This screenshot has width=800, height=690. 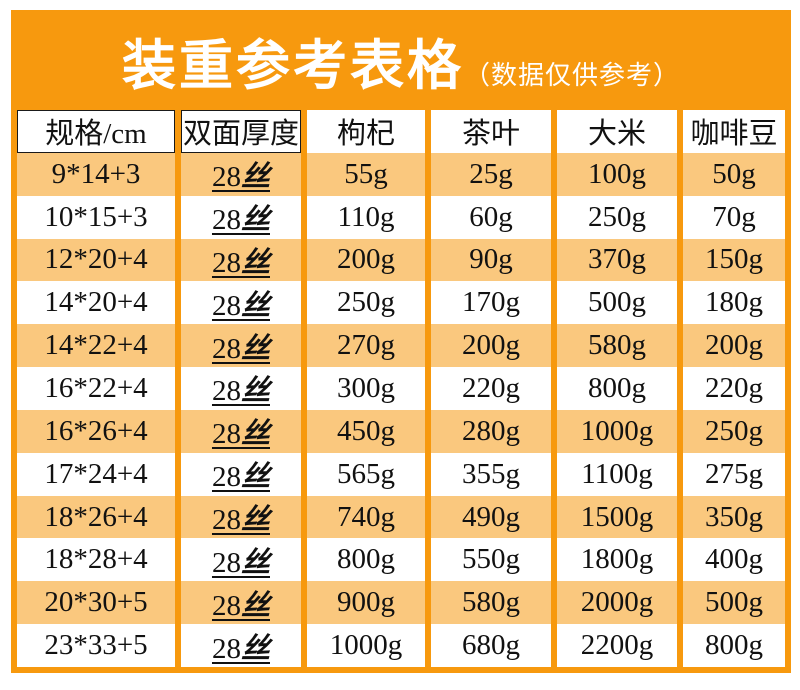 I want to click on spec-cell: 18*28+4, so click(x=96, y=560).